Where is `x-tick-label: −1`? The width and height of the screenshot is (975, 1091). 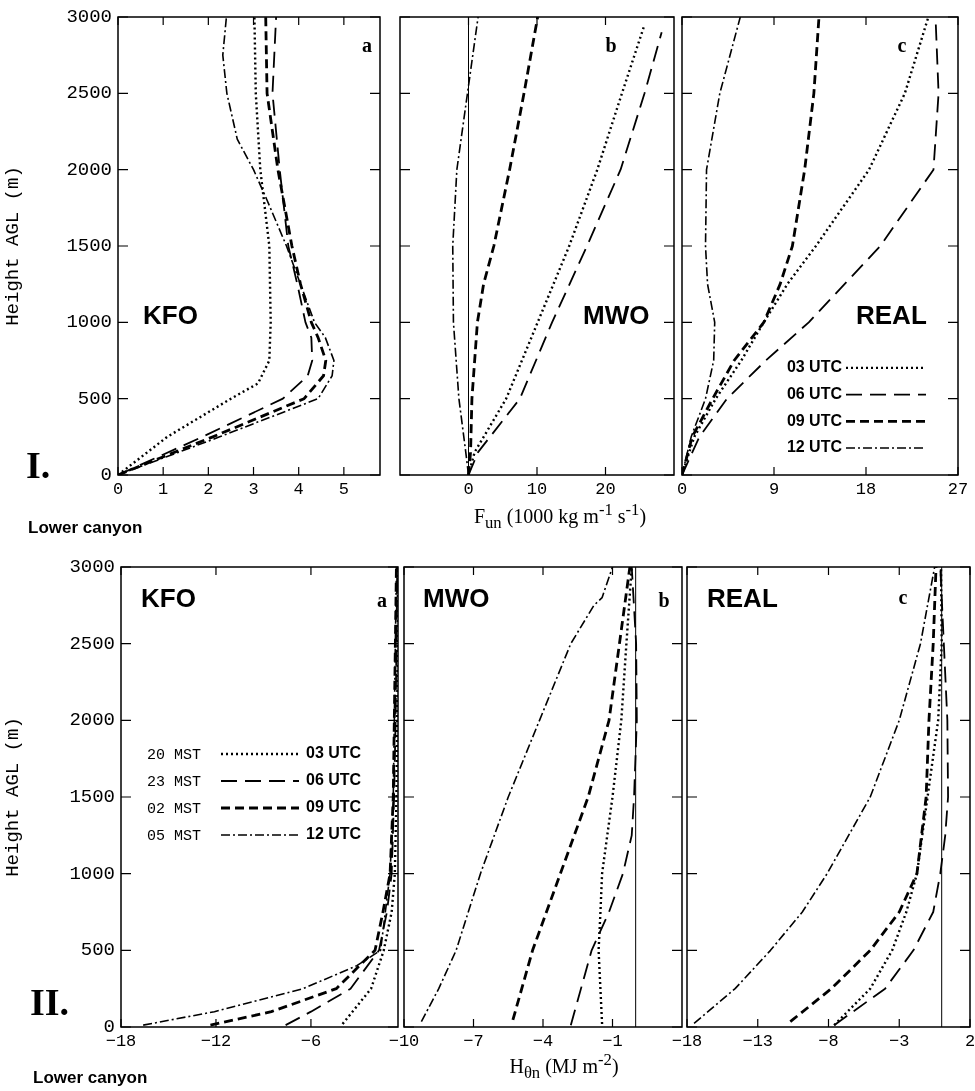 x-tick-label: −1 is located at coordinates (612, 1041).